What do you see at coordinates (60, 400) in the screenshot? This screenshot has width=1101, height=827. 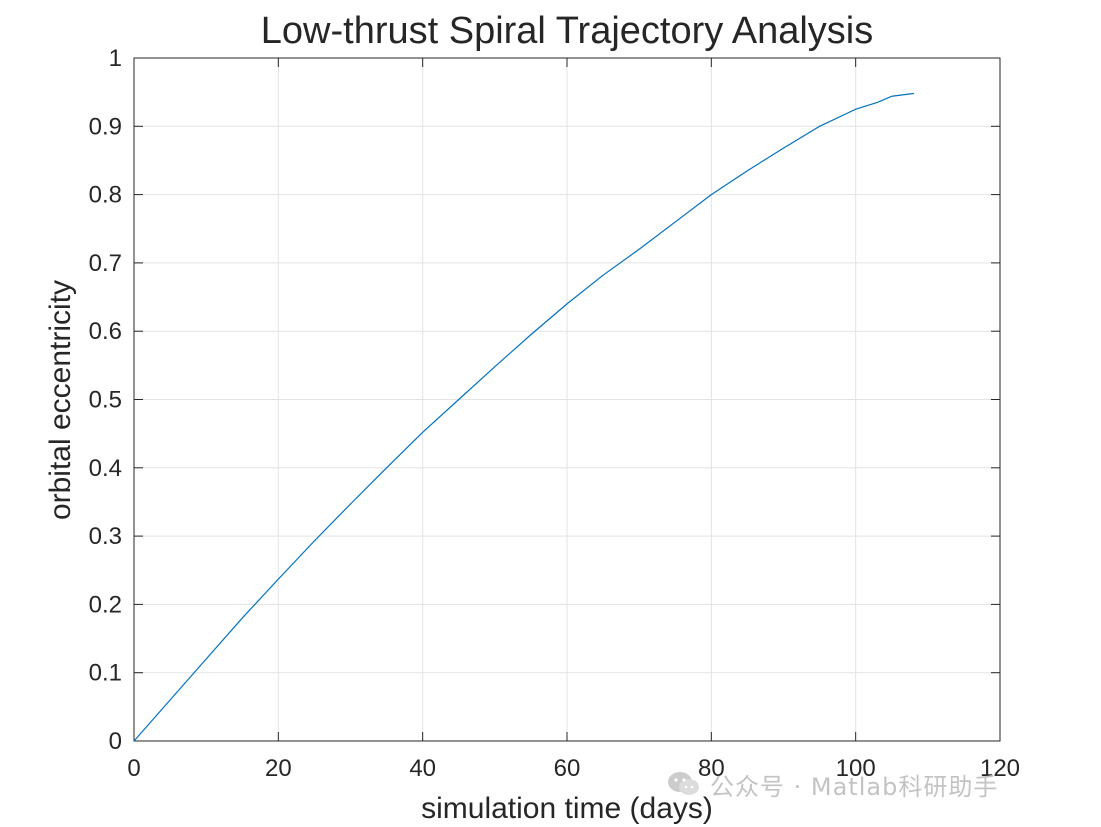 I see `y-axis-label: orbital eccentricity` at bounding box center [60, 400].